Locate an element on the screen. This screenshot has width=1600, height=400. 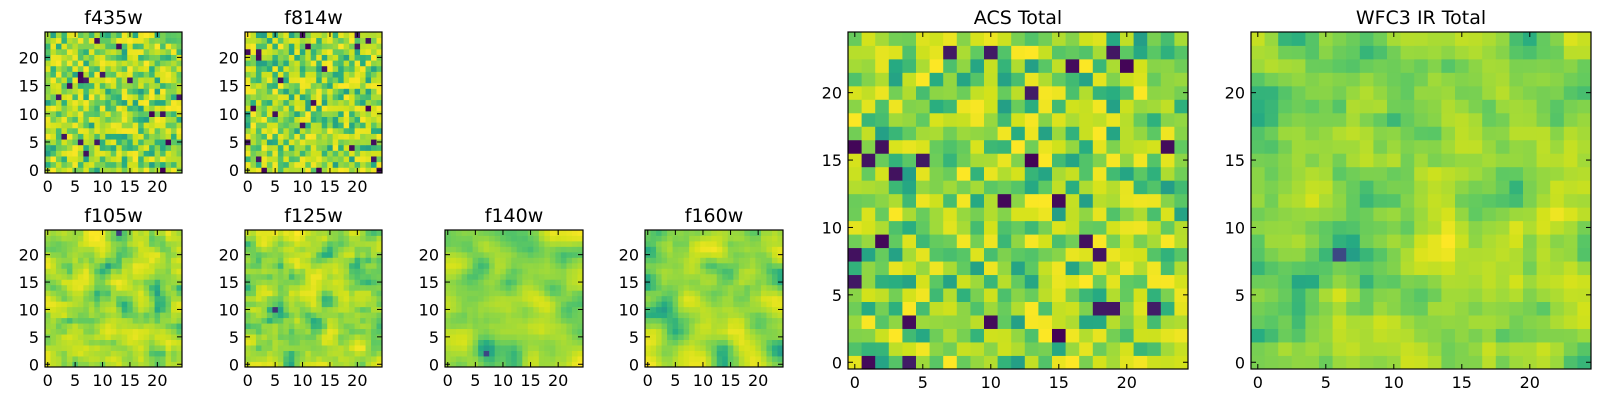
f814w-frame is located at coordinates (313, 102).